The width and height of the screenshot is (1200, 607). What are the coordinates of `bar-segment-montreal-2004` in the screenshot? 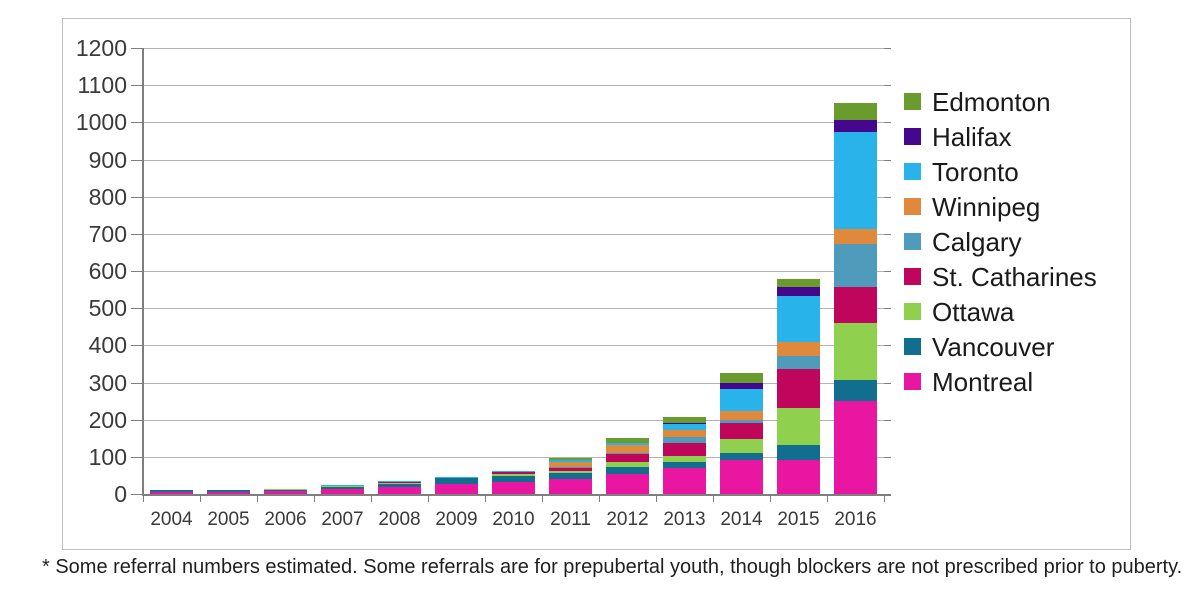 It's located at (171, 492).